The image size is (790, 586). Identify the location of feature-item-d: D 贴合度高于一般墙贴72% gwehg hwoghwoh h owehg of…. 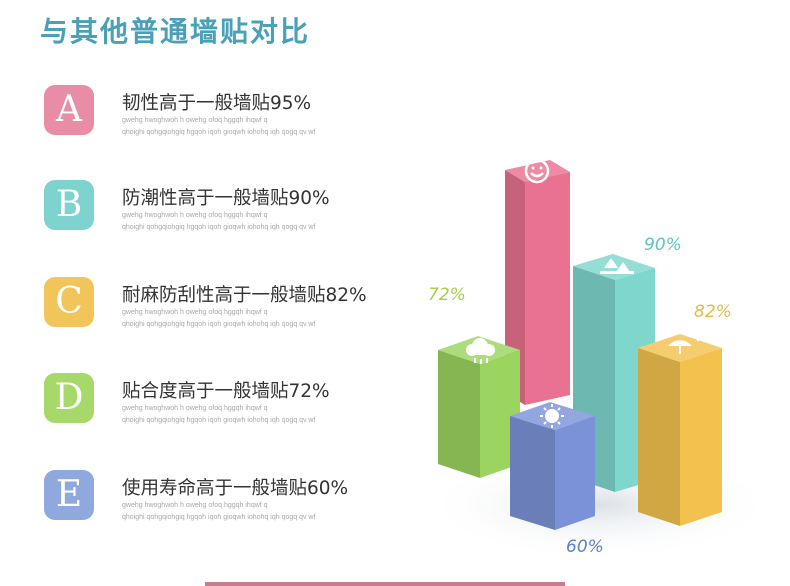
(224, 403).